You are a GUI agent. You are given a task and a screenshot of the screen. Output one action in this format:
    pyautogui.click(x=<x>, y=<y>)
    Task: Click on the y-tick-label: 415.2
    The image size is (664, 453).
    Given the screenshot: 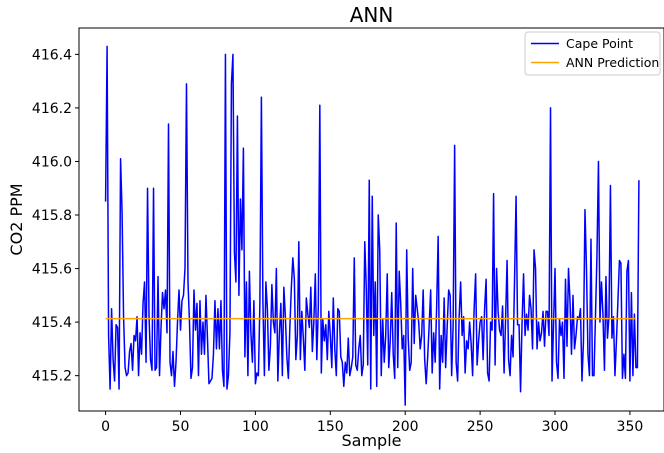 What is the action you would take?
    pyautogui.click(x=52, y=377)
    